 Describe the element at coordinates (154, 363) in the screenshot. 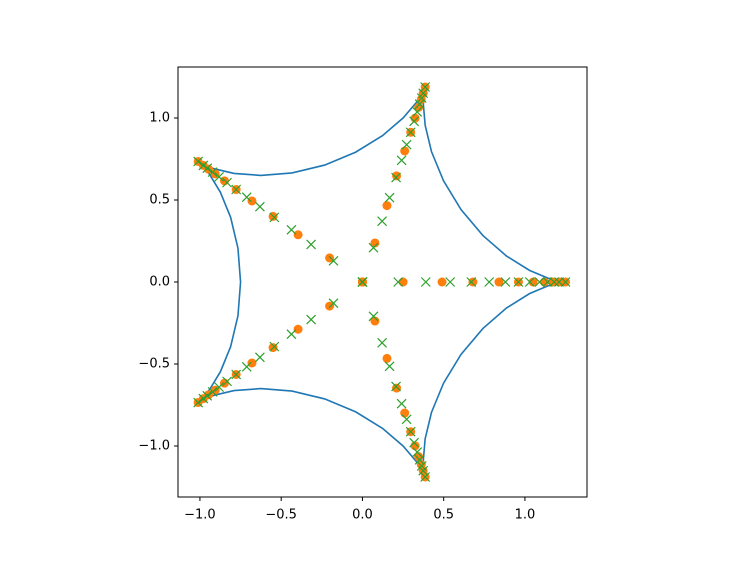

I see `y-tick-label: −0.5` at that location.